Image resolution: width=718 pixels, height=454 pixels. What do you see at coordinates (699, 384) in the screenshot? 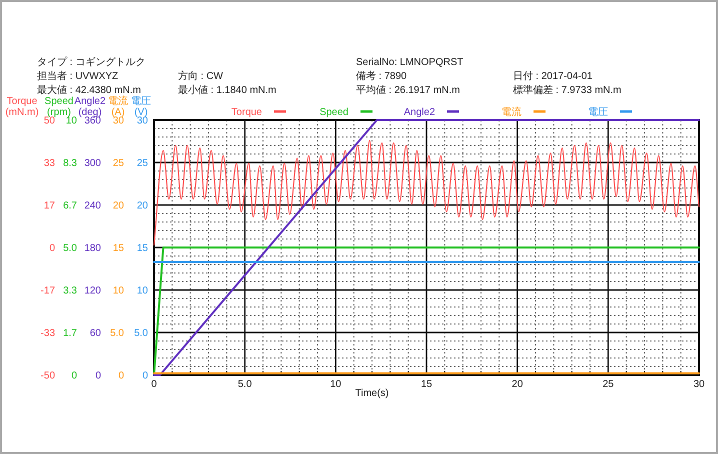
I see `x-tick-label: 30` at bounding box center [699, 384].